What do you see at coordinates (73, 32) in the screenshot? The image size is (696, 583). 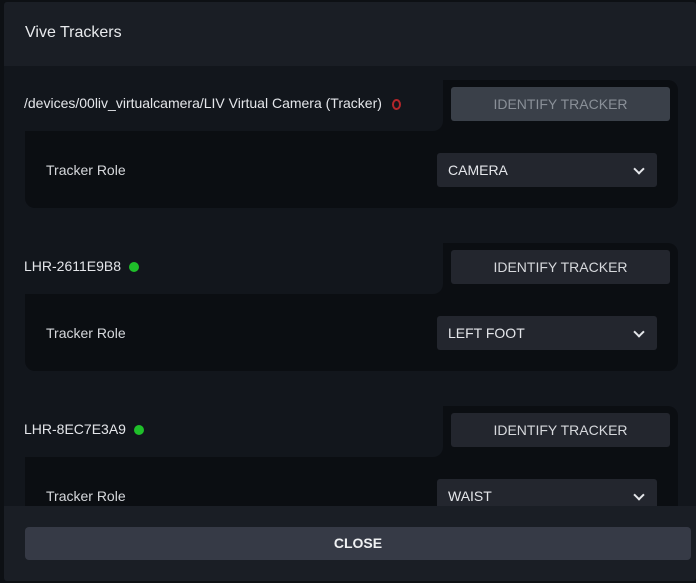 I see `dialog-title: Vive Trackers` at bounding box center [73, 32].